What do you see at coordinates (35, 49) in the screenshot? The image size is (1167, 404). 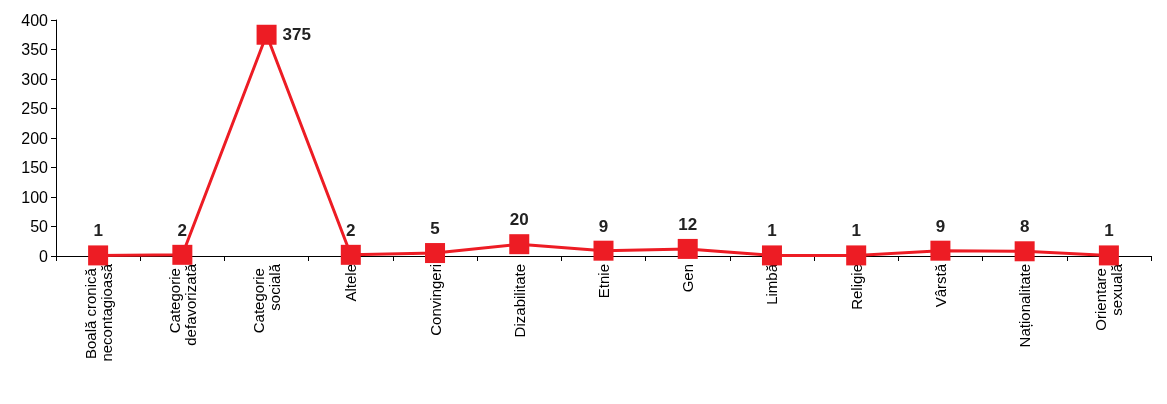 I see `y-tick-label: 350` at bounding box center [35, 49].